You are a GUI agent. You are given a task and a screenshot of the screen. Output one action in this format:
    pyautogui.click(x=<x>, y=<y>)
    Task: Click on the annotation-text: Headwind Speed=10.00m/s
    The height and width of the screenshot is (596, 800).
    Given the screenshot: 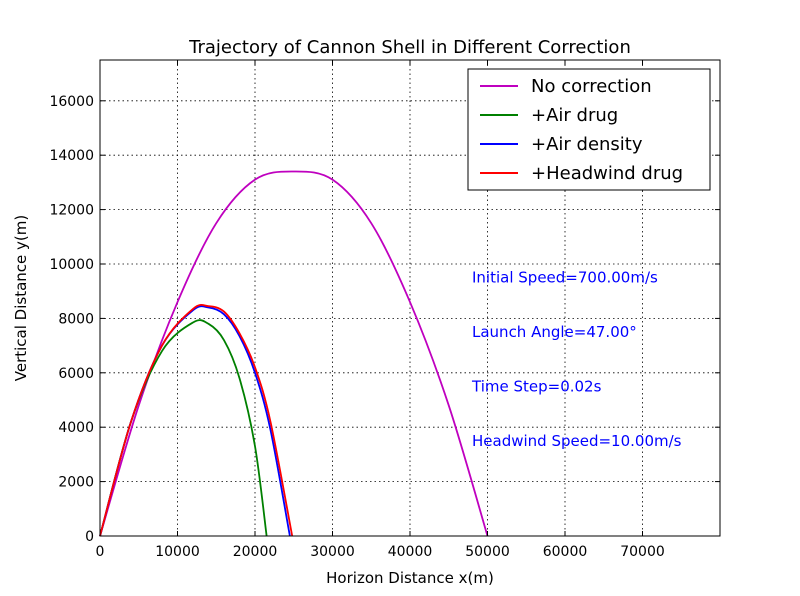 What is the action you would take?
    pyautogui.click(x=577, y=441)
    